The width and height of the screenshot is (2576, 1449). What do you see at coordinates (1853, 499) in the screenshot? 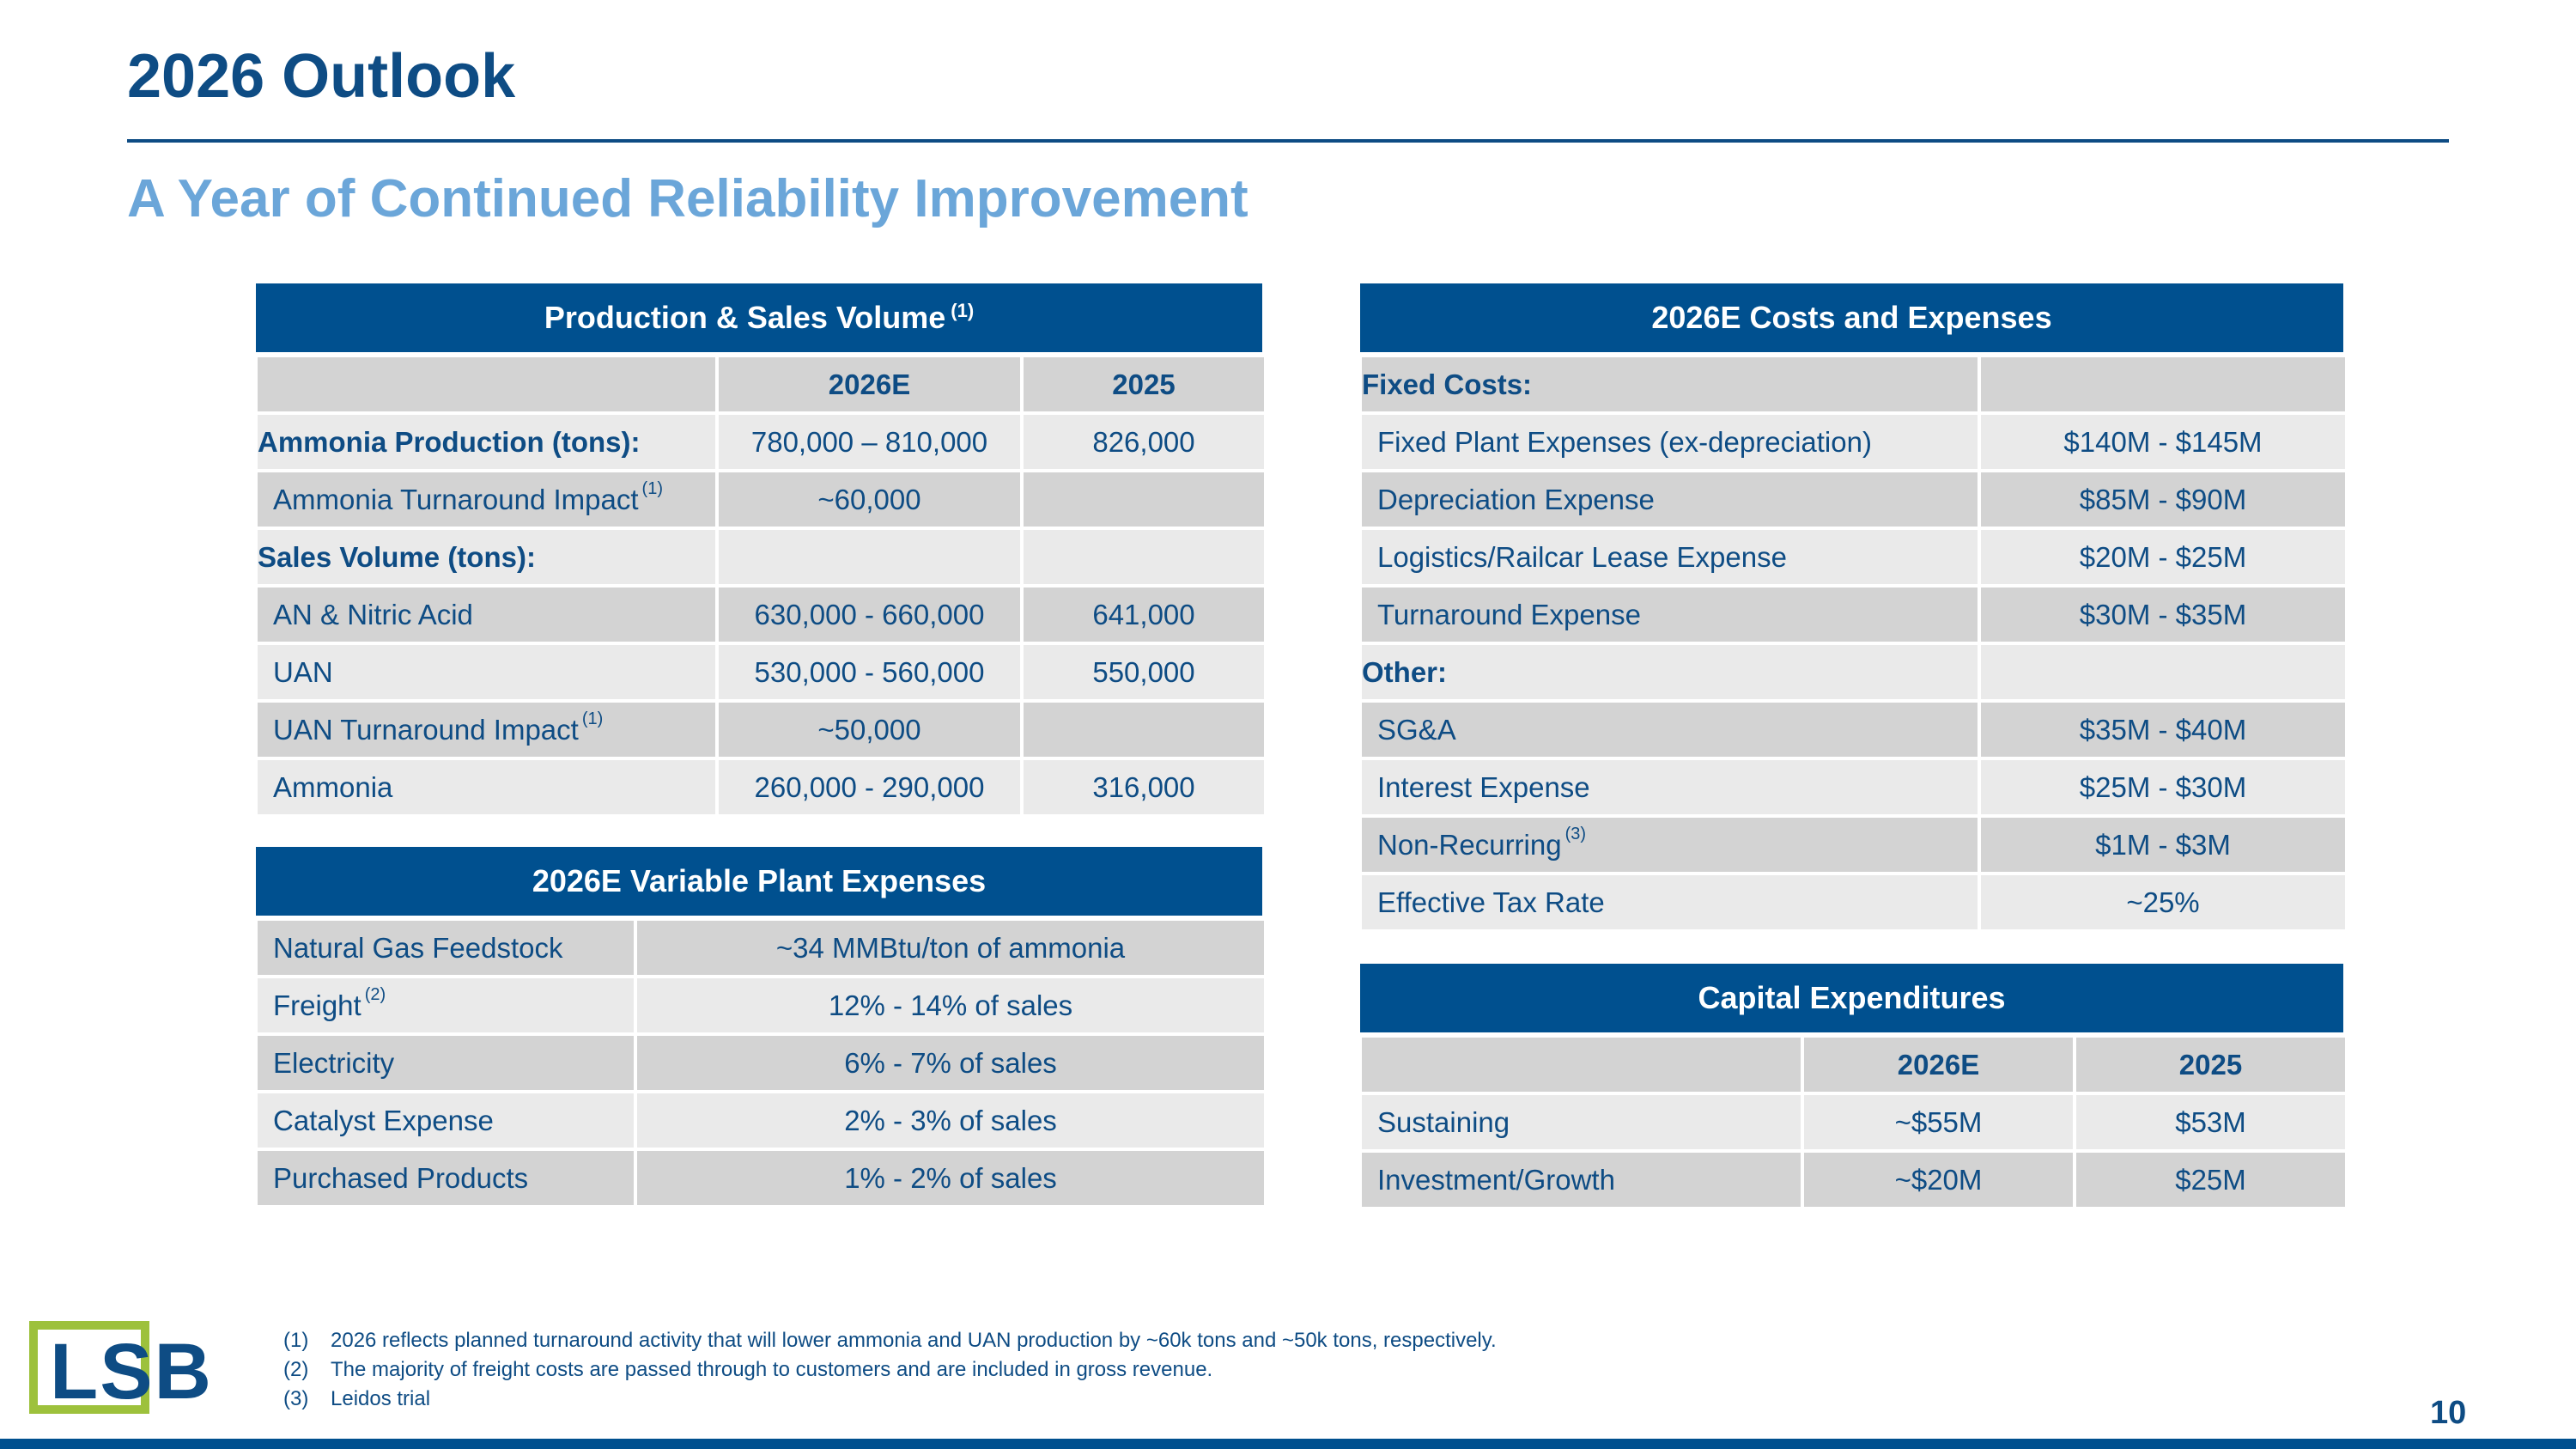
I see `table-row: Depreciation Expense $85M - $90M` at bounding box center [1853, 499].